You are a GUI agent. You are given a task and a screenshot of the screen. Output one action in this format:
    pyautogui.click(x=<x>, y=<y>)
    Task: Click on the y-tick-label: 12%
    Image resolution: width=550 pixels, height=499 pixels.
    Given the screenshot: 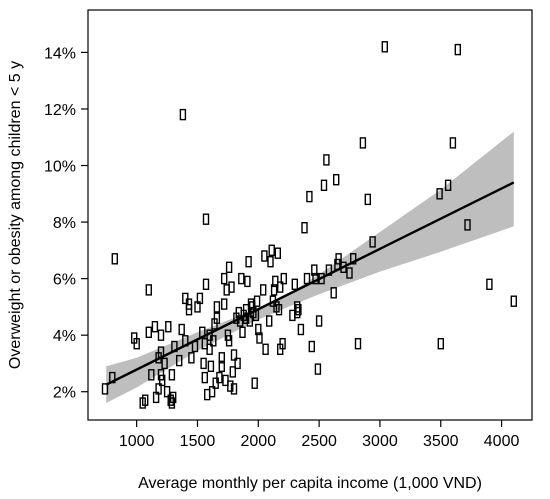 What is the action you would take?
    pyautogui.click(x=60, y=110)
    